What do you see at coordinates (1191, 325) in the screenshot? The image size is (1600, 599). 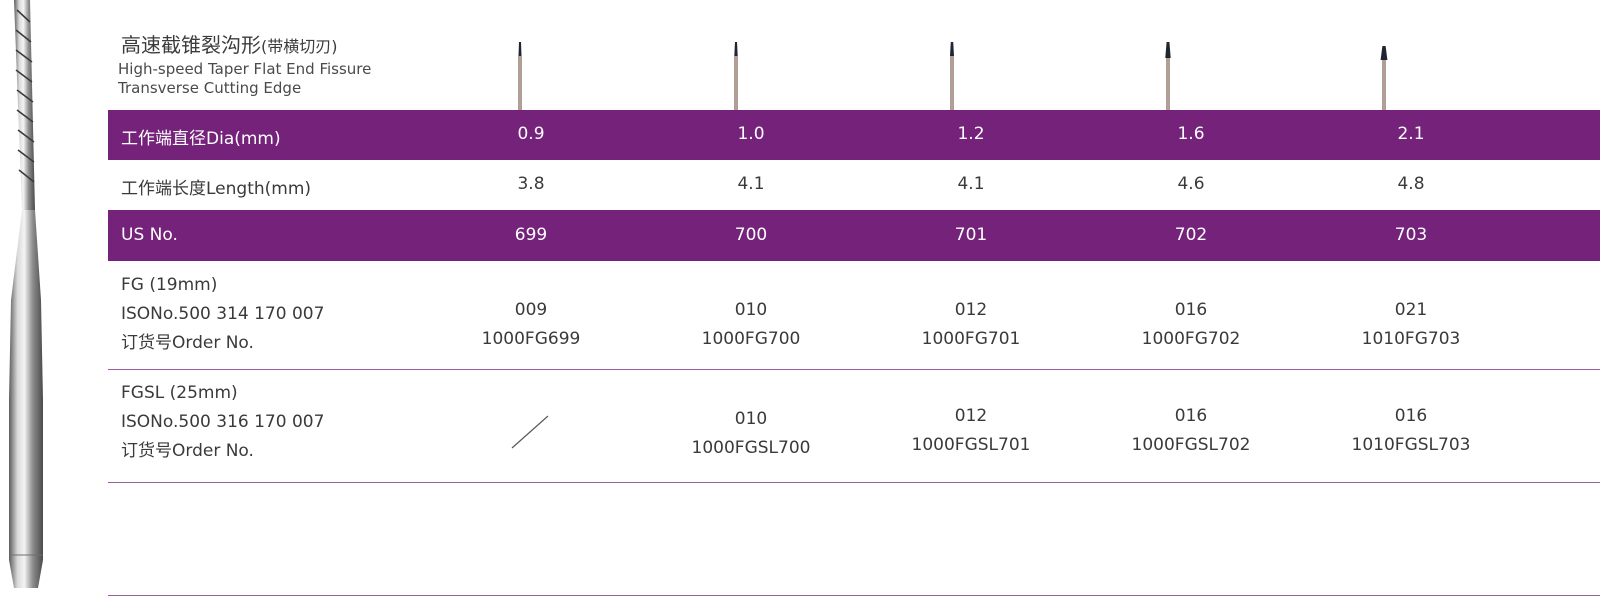 I see `fg-cell: 016 1000FG702` at bounding box center [1191, 325].